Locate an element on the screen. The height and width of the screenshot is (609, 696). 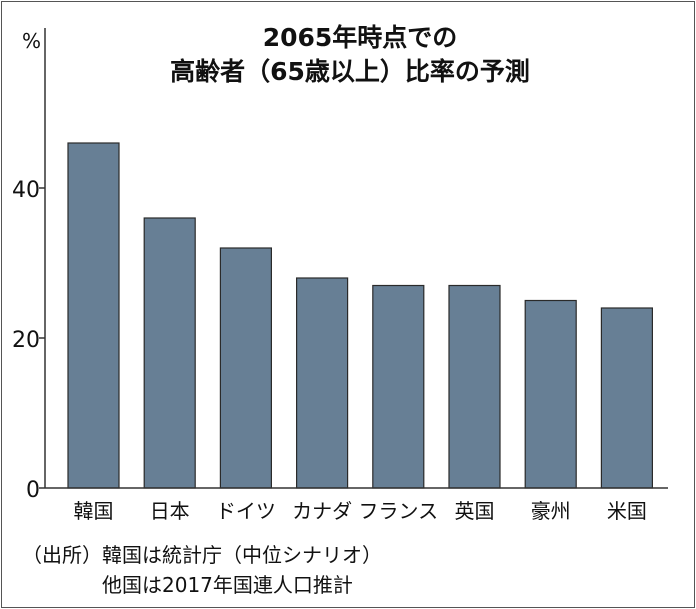
y-axis-unit: % is located at coordinates (31, 41).